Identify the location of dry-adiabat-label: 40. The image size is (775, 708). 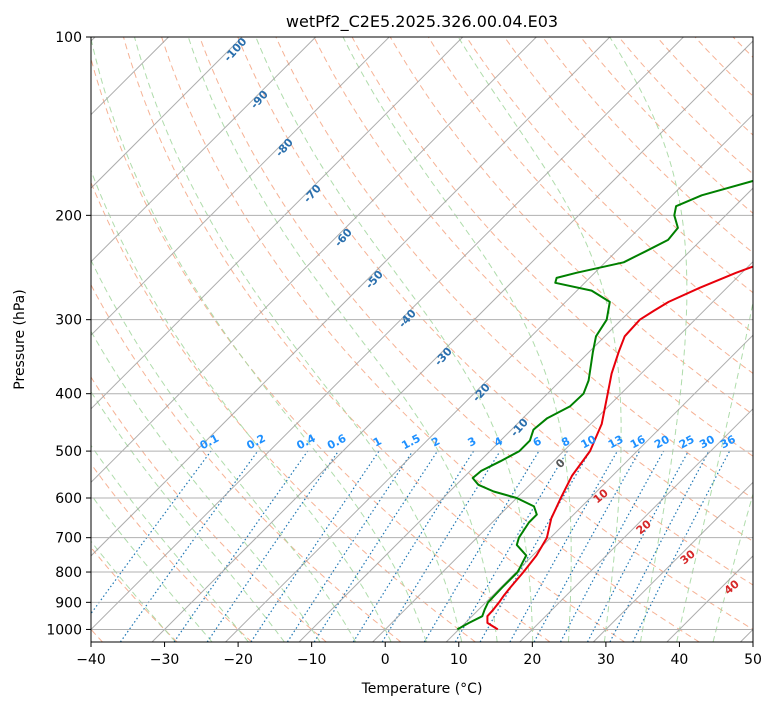
(732, 587).